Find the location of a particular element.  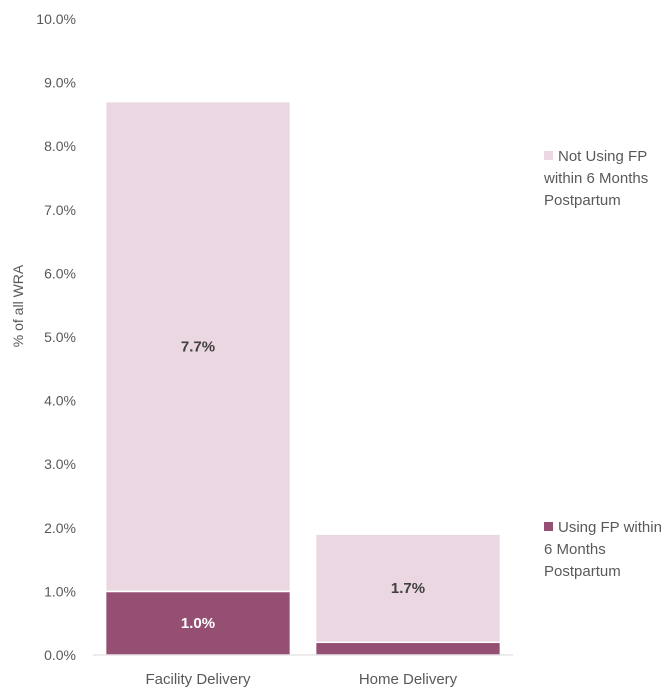

x-axis-categories: Facility Delivery Home Delivery is located at coordinates (301, 679).